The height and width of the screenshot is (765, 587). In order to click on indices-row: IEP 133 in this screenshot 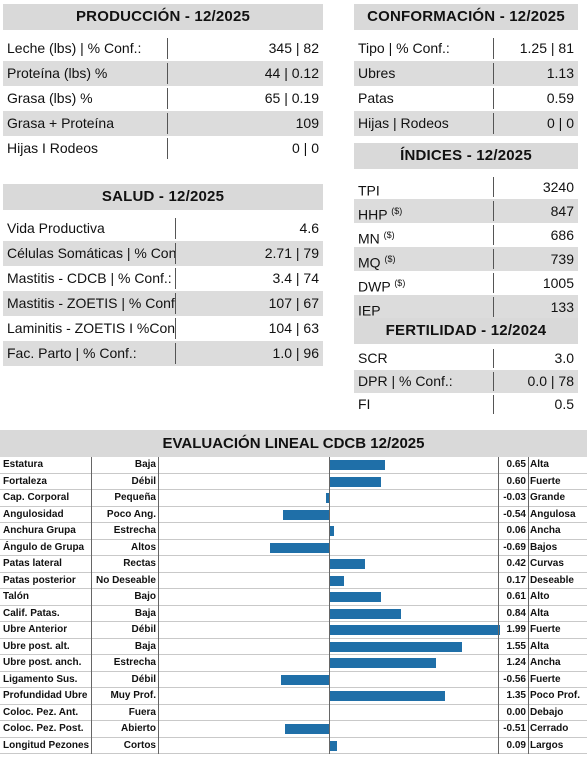, I will do `click(466, 307)`.